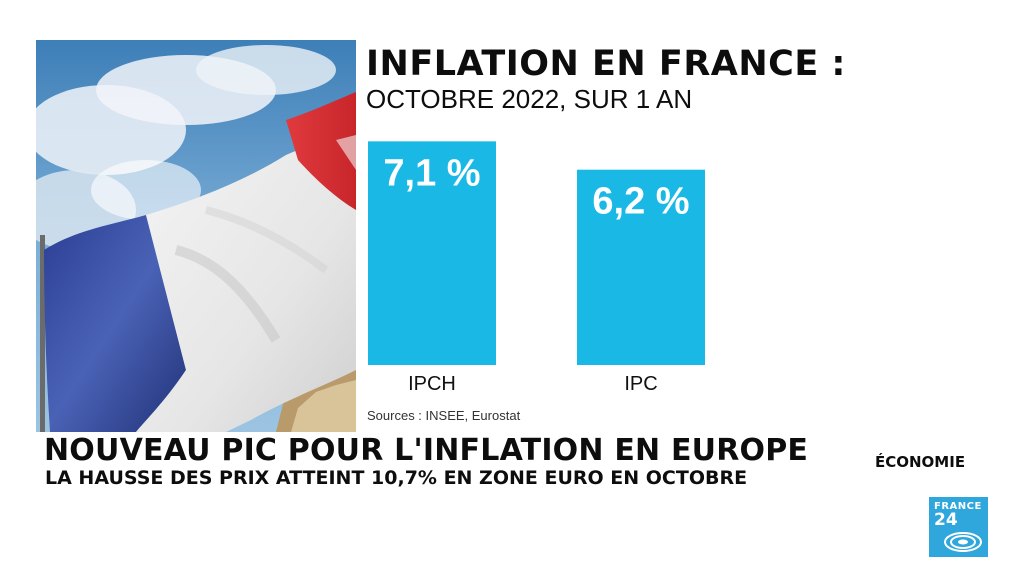  I want to click on logo-text-24: 24, so click(946, 520).